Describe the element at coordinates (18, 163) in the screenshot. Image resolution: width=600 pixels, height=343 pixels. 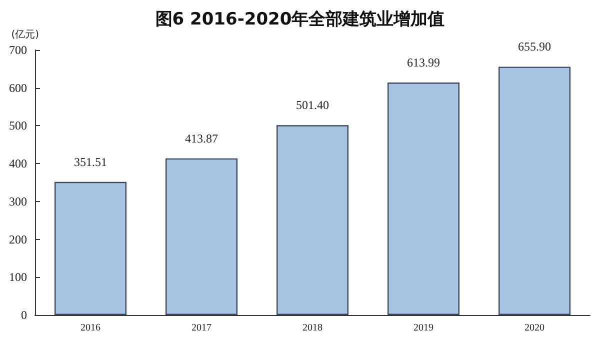
I see `y-tick-label: 400` at that location.